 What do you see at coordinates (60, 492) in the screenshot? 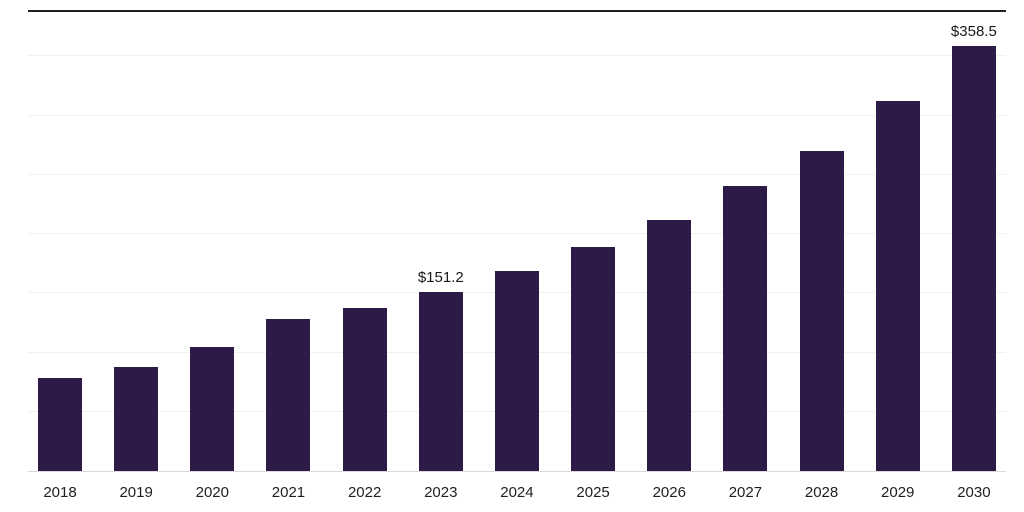
I see `x-axis-tick-label: 2018` at bounding box center [60, 492].